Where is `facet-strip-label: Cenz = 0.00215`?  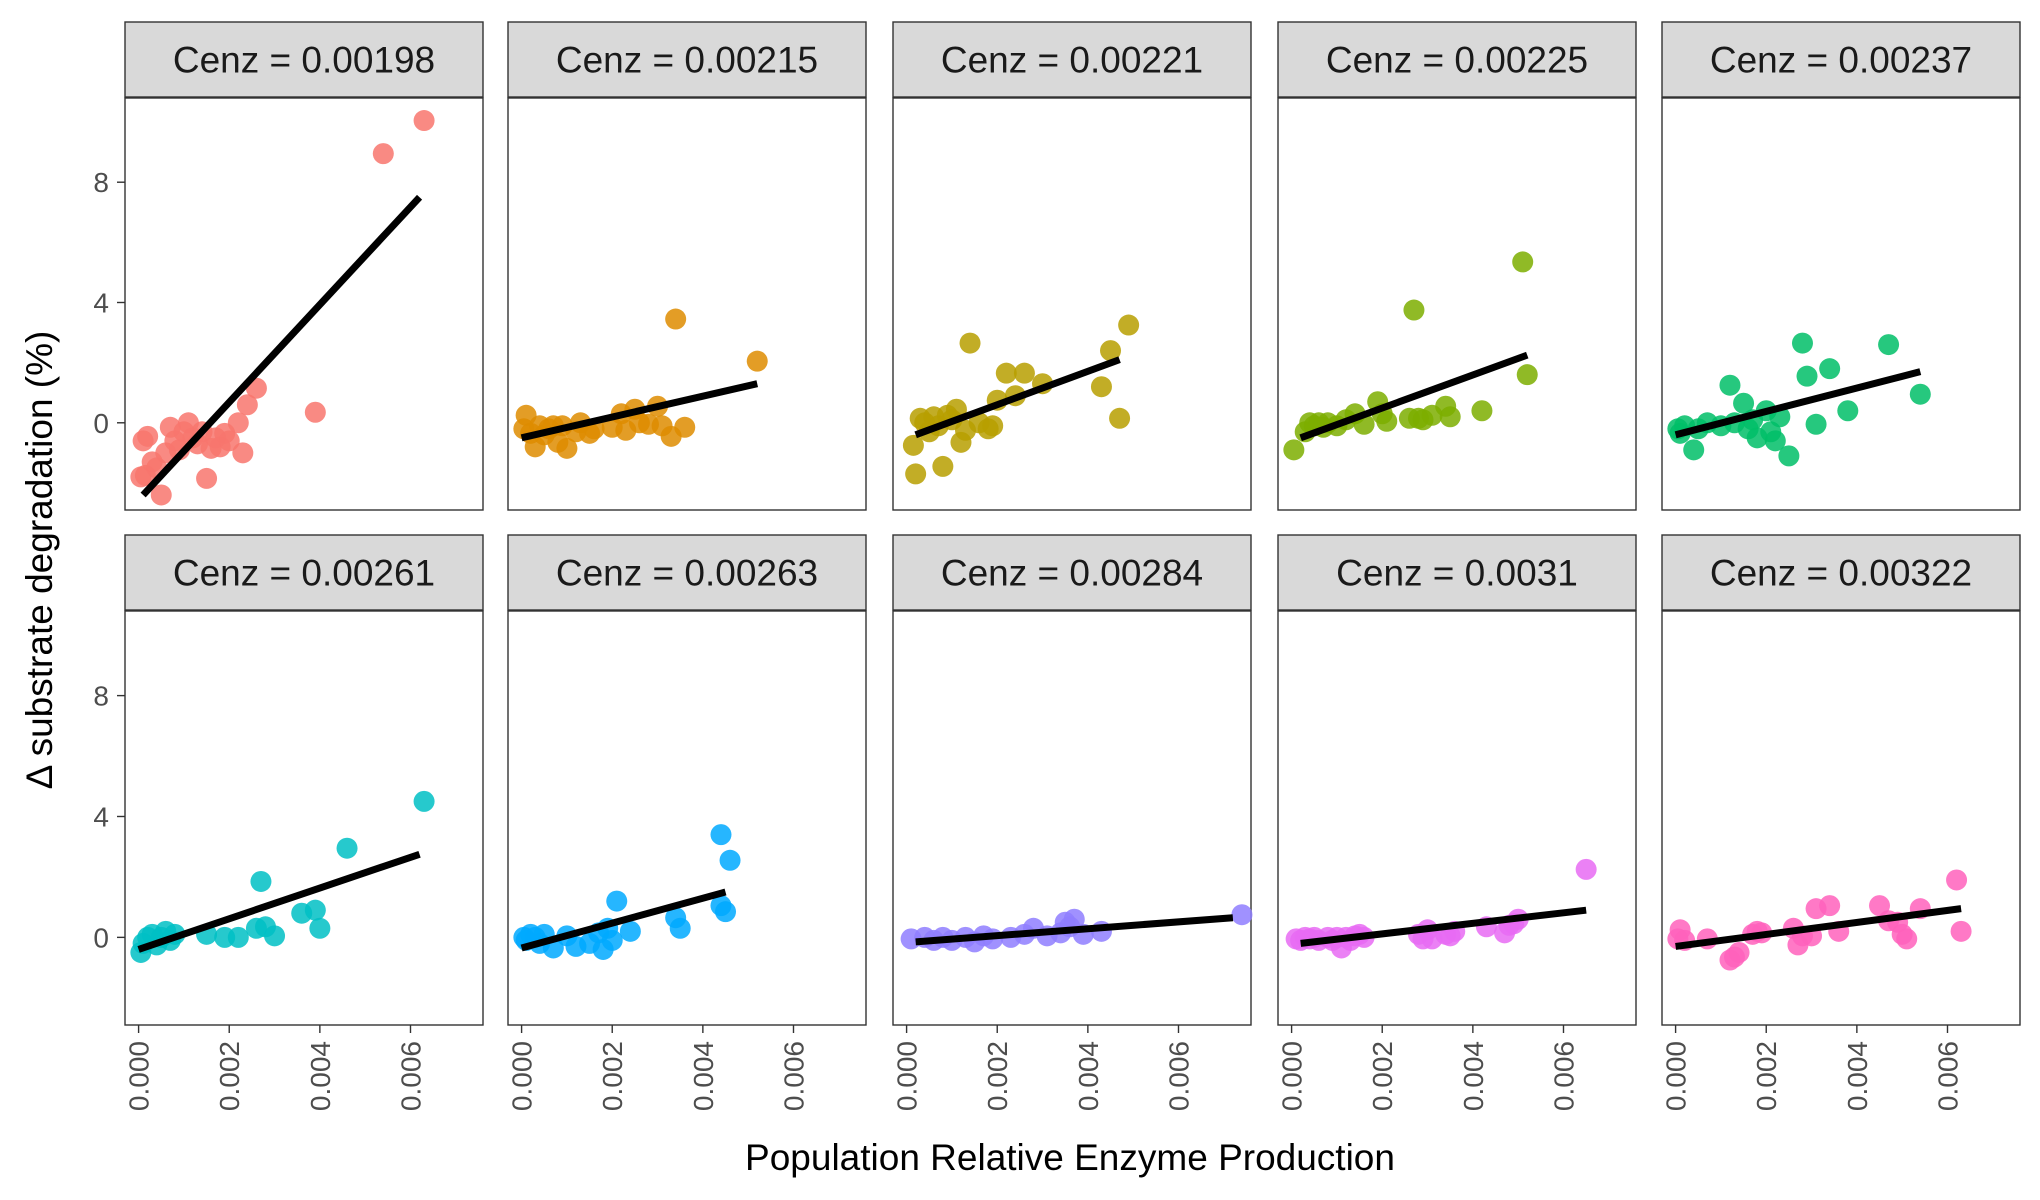 facet-strip-label: Cenz = 0.00215 is located at coordinates (687, 60).